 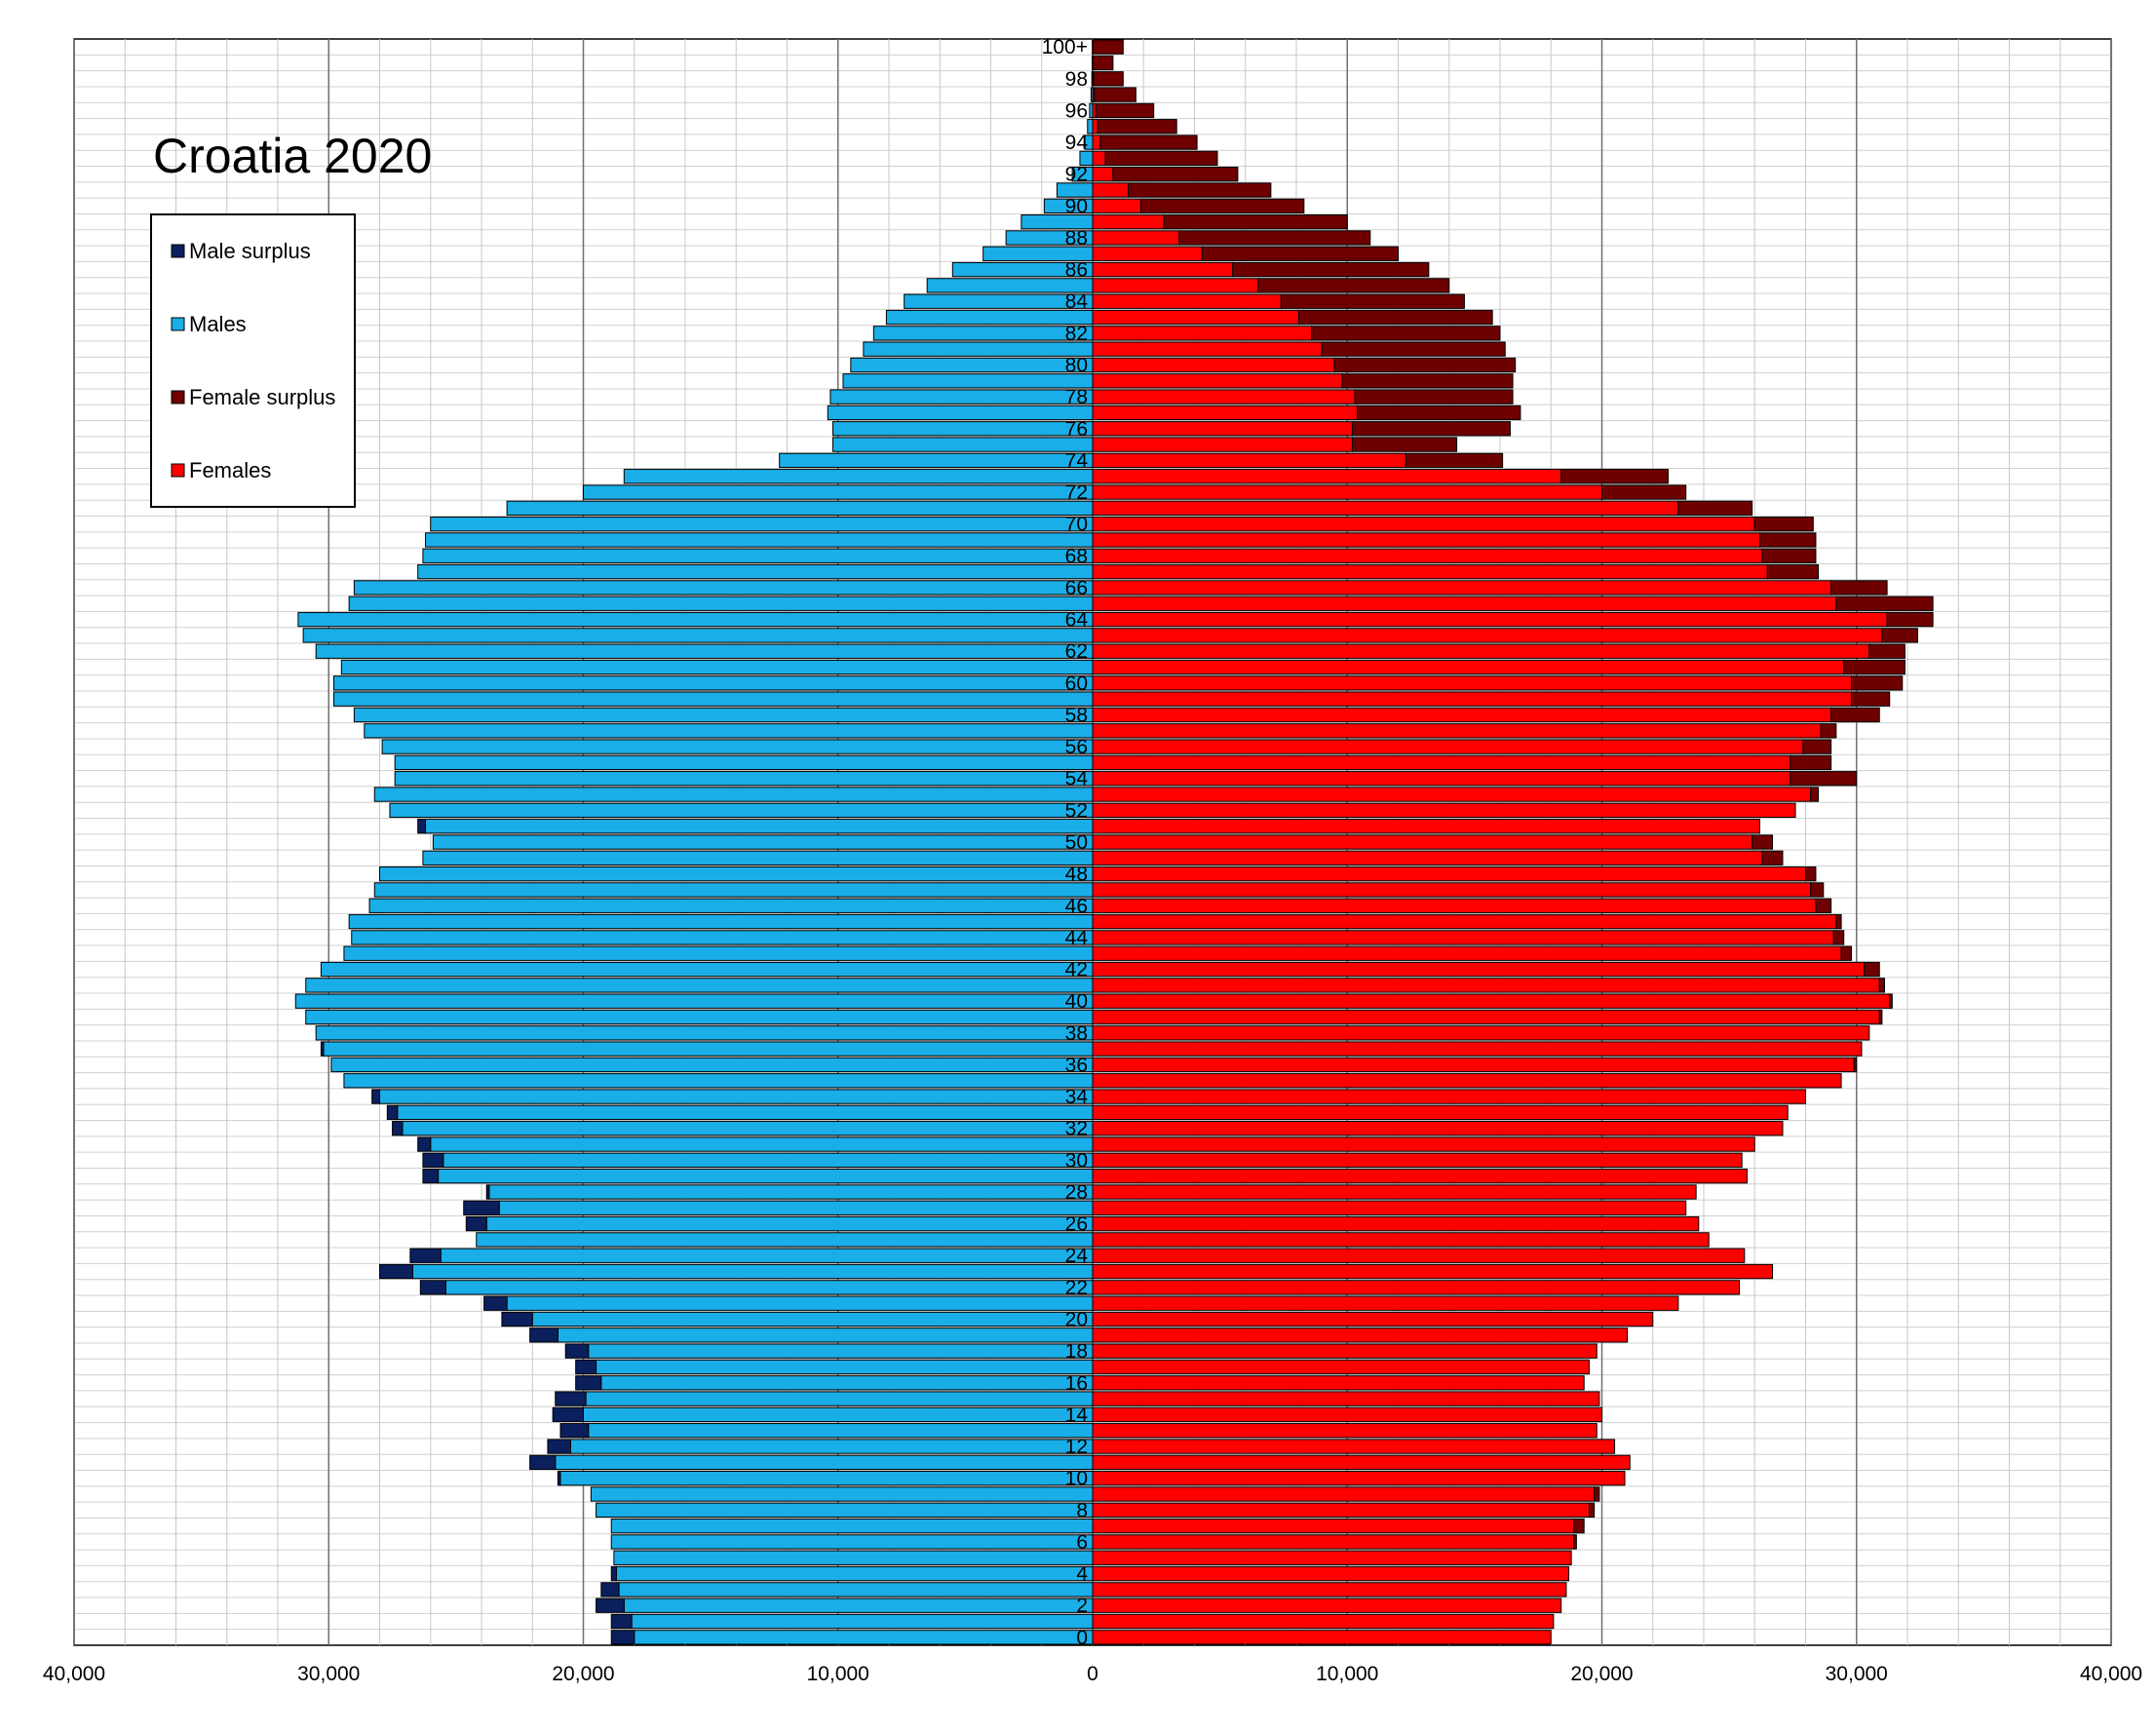 What do you see at coordinates (2111, 1674) in the screenshot?
I see `x-tick-label: 40,000` at bounding box center [2111, 1674].